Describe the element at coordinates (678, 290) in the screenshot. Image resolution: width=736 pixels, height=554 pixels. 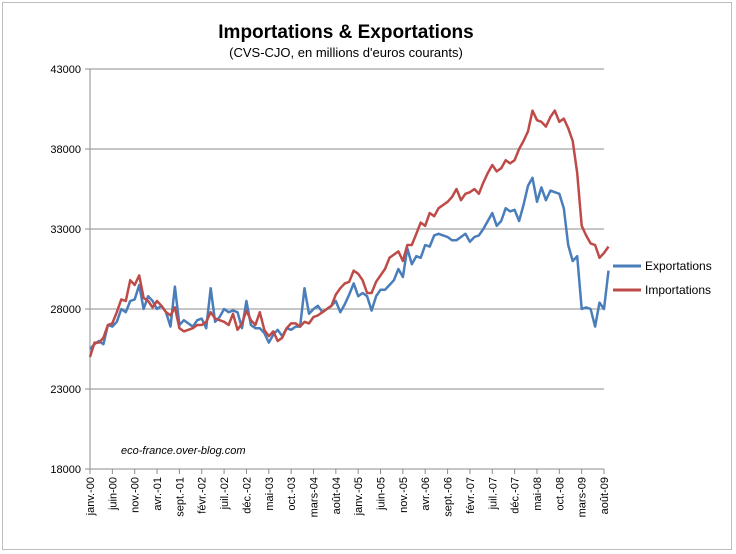
I see `legend-label-importations: Importations` at that location.